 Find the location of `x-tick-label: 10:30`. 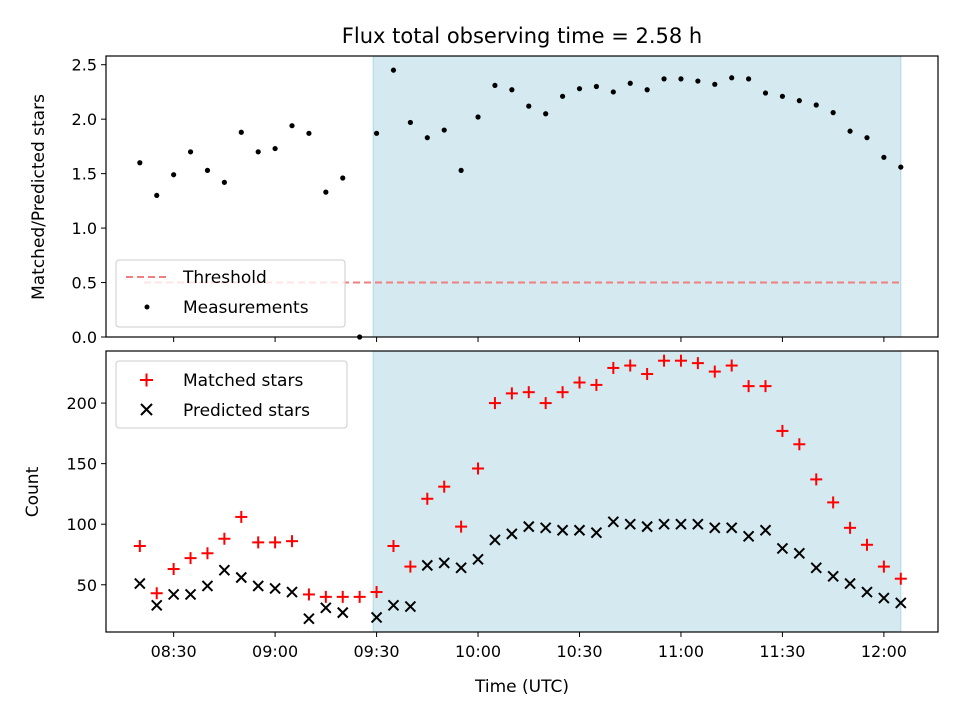

x-tick-label: 10:30 is located at coordinates (579, 651).